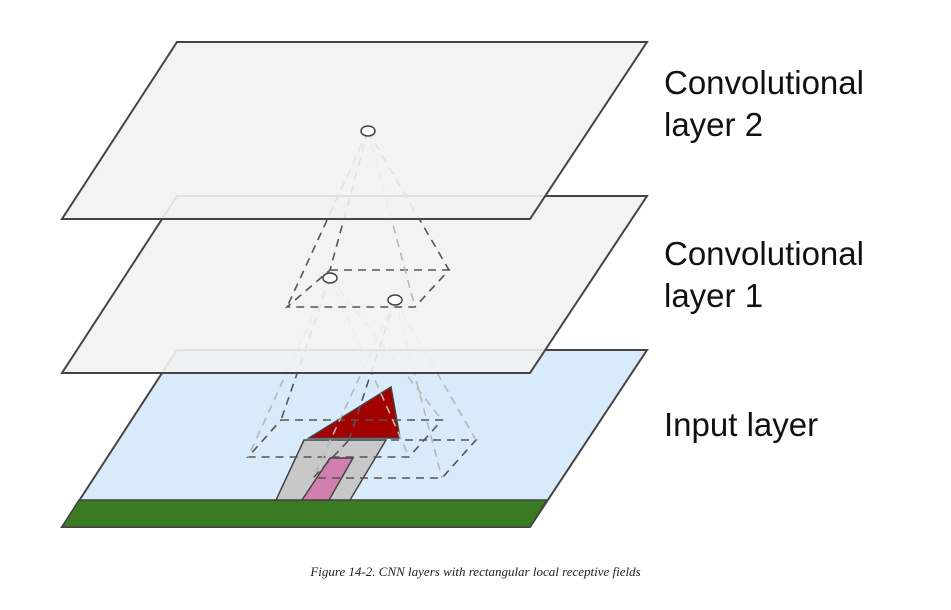  I want to click on house-door, so click(327, 479).